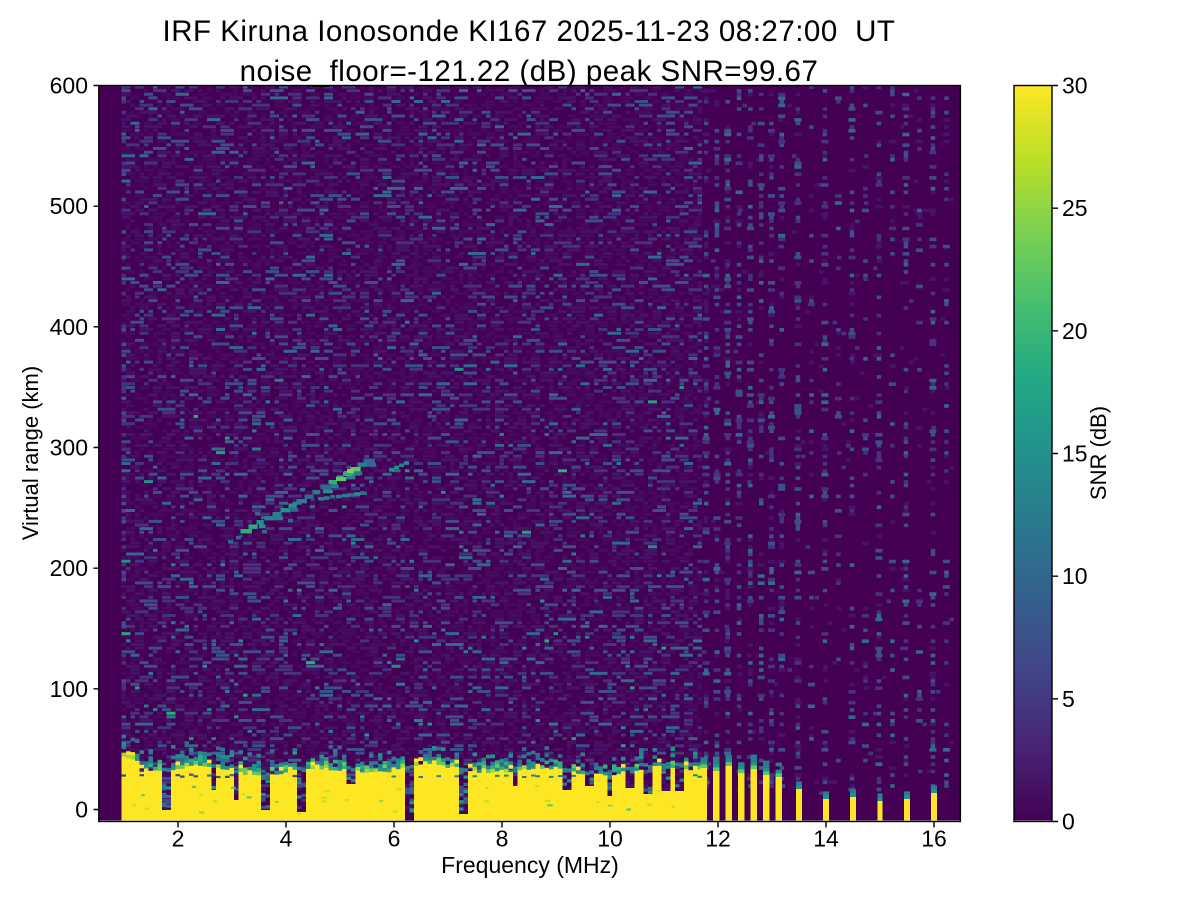 The image size is (1200, 905). Describe the element at coordinates (286, 839) in the screenshot. I see `svg-text: 4` at that location.